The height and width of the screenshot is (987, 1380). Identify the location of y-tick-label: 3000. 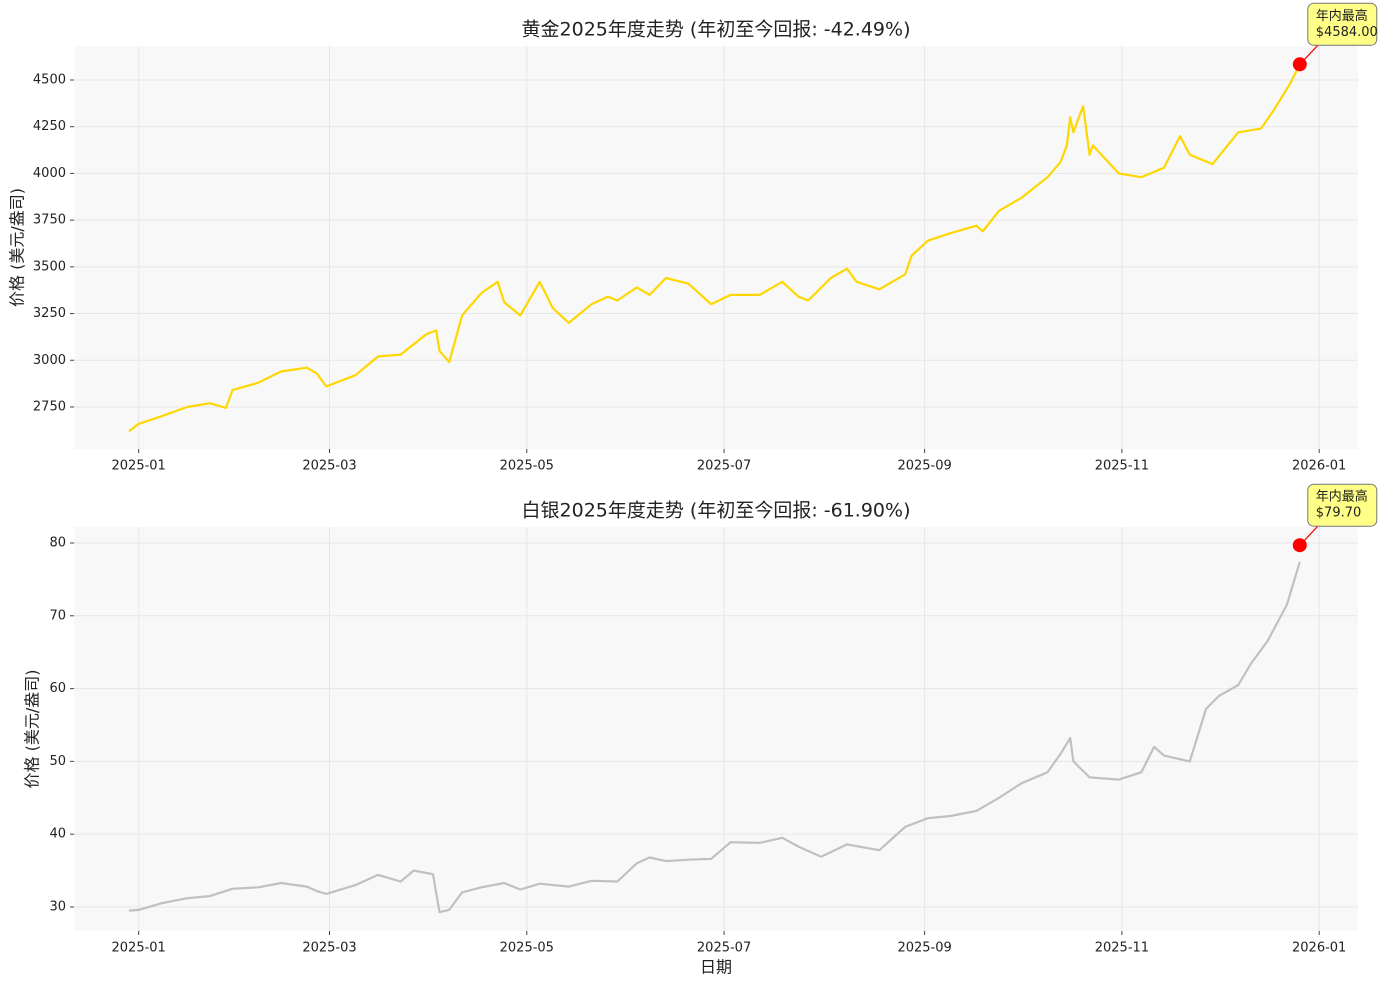
(49, 360).